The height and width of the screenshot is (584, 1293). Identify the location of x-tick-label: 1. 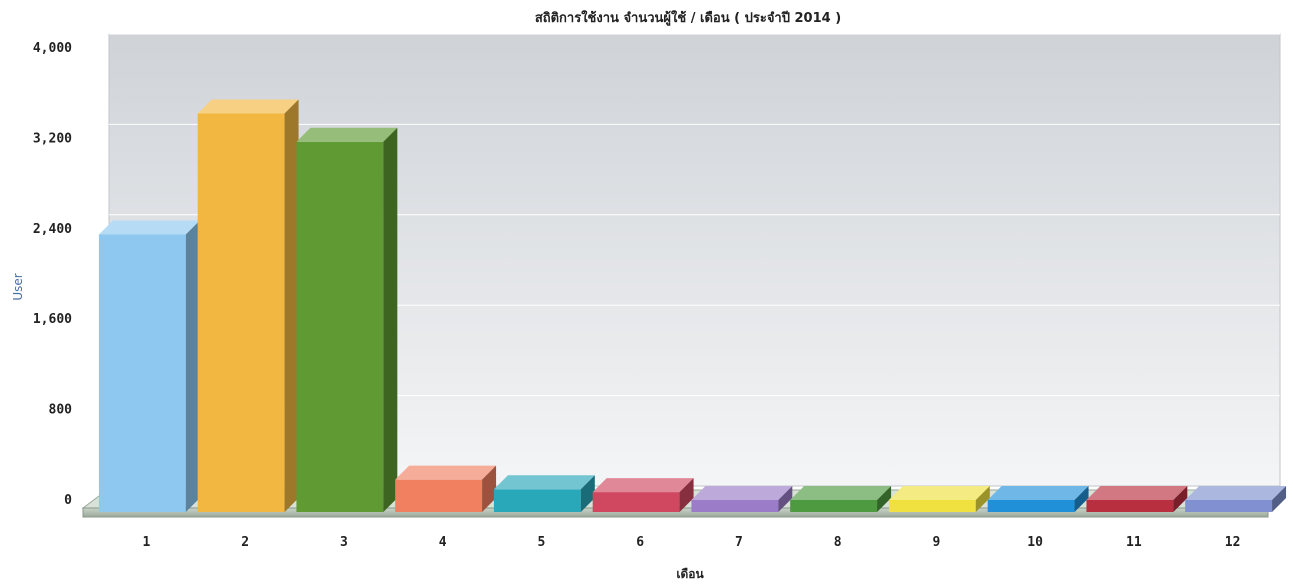
(146, 542).